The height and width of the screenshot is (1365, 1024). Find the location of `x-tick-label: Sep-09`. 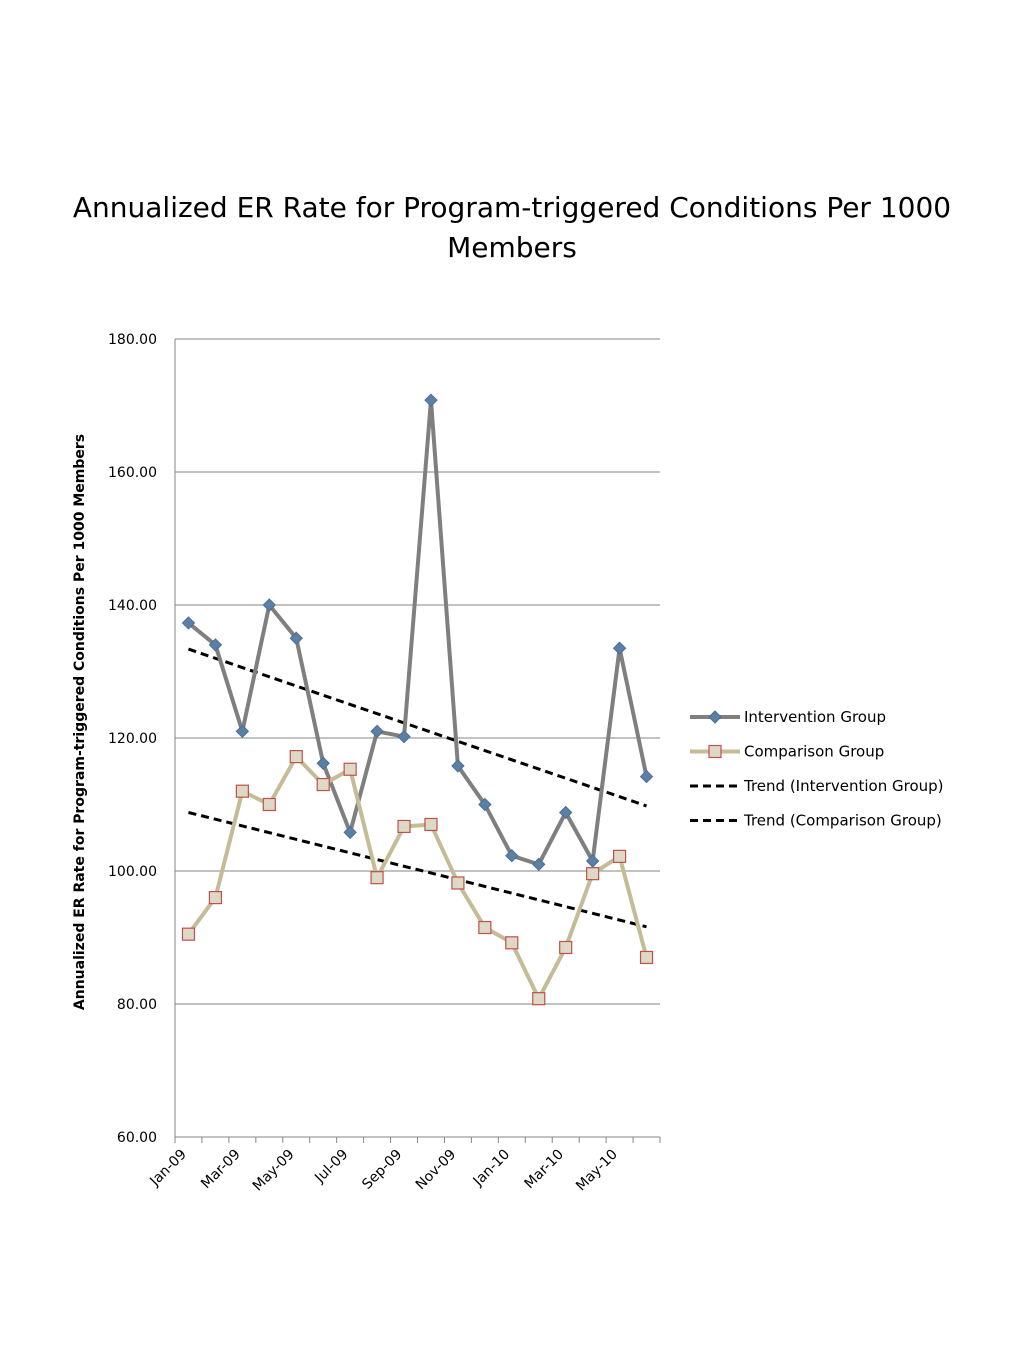

x-tick-label: Sep-09 is located at coordinates (382, 1170).